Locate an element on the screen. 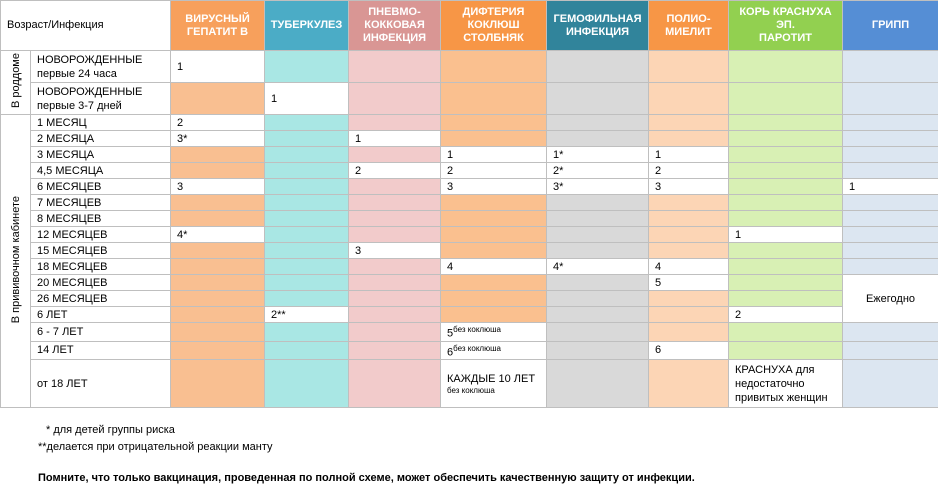 This screenshot has width=938, height=504. age-cell: НОВОРОЖДЕННЫЕ первые 3-7 дней is located at coordinates (100, 98).